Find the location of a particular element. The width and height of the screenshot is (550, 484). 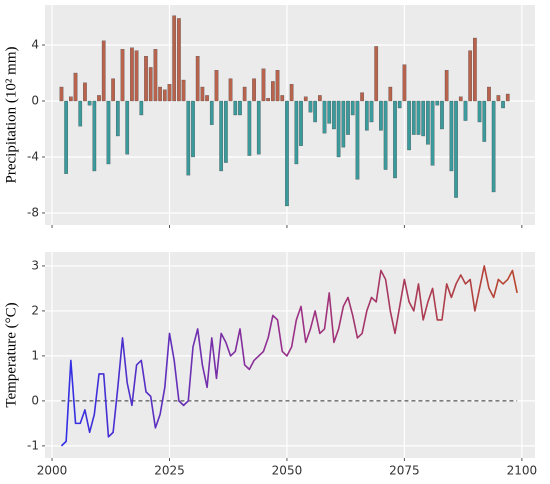

y-tick-label: 2 is located at coordinates (35, 310).